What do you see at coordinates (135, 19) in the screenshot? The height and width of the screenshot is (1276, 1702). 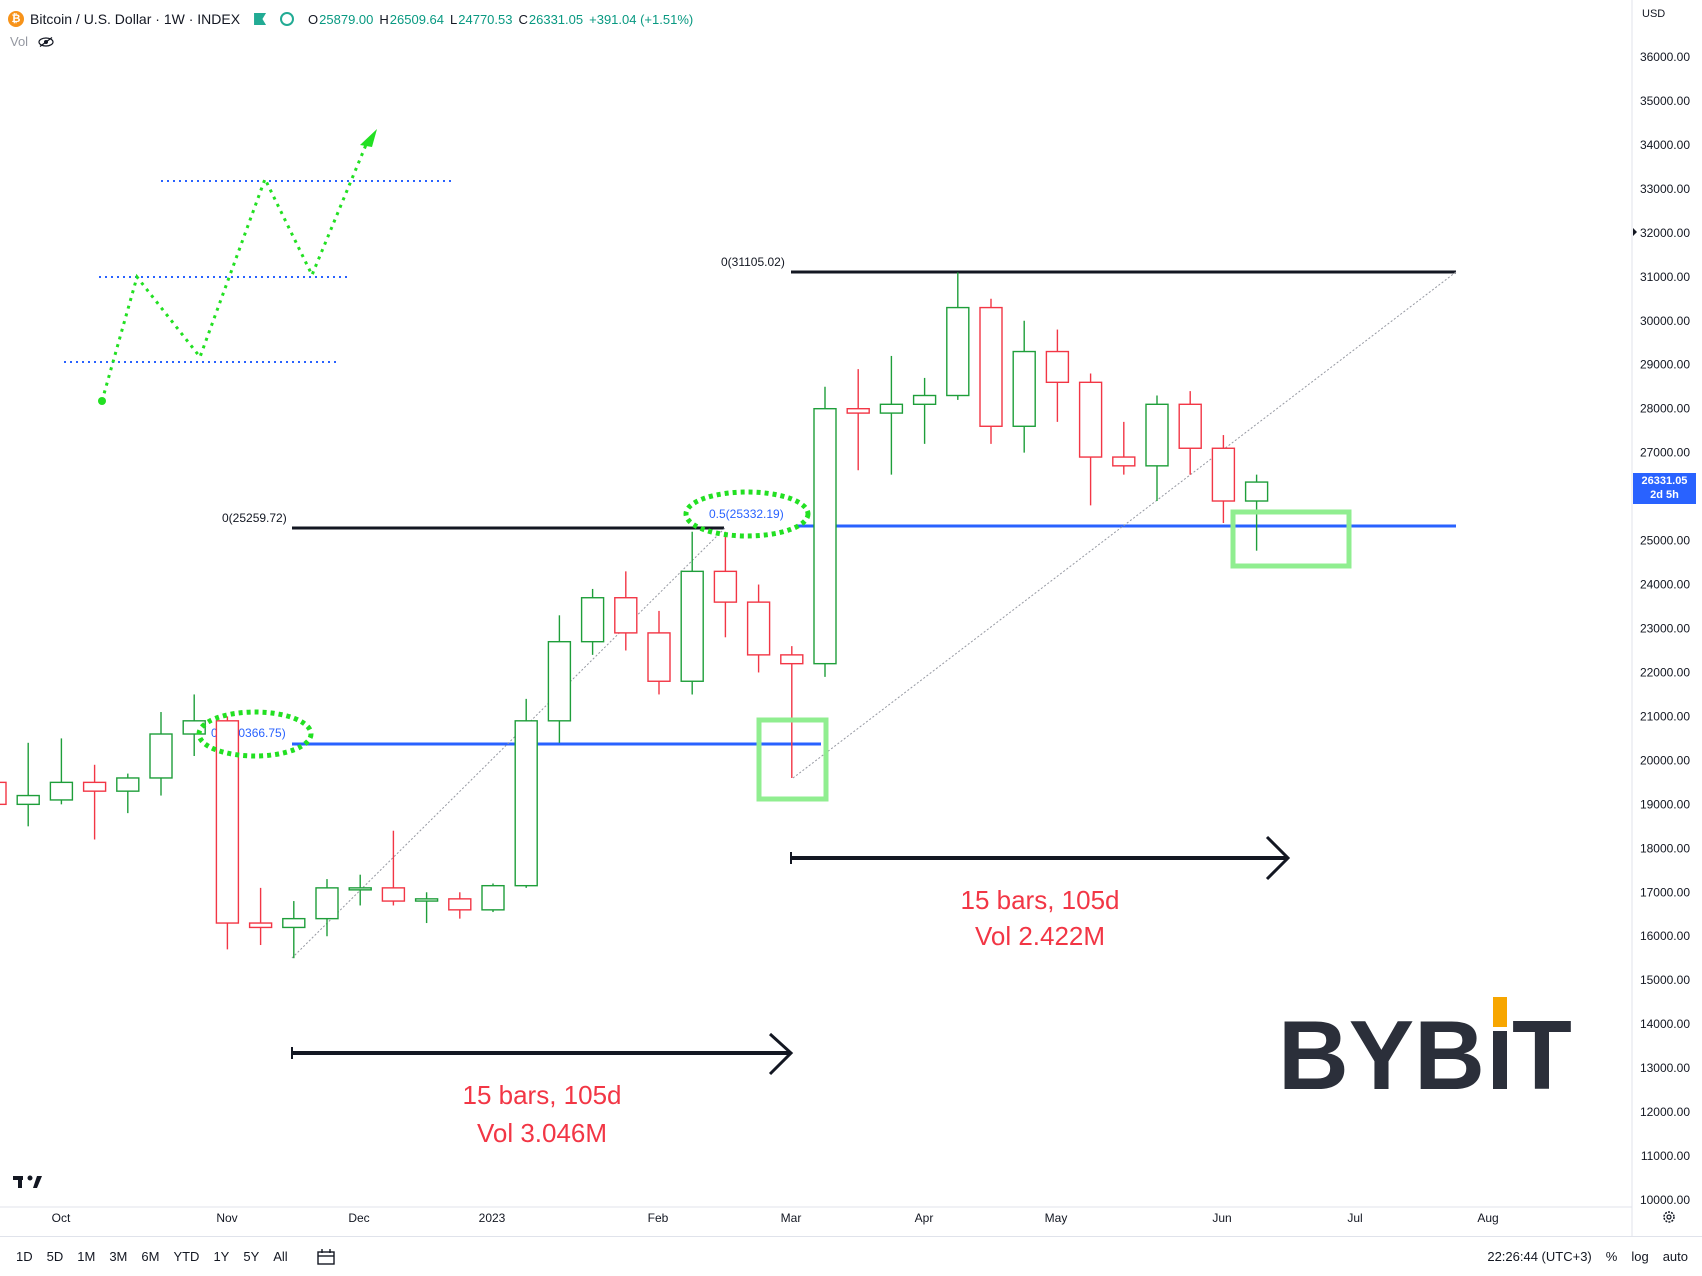 I see `symbol-title: Bitcoin / U.S. Dollar · 1W · INDEX` at bounding box center [135, 19].